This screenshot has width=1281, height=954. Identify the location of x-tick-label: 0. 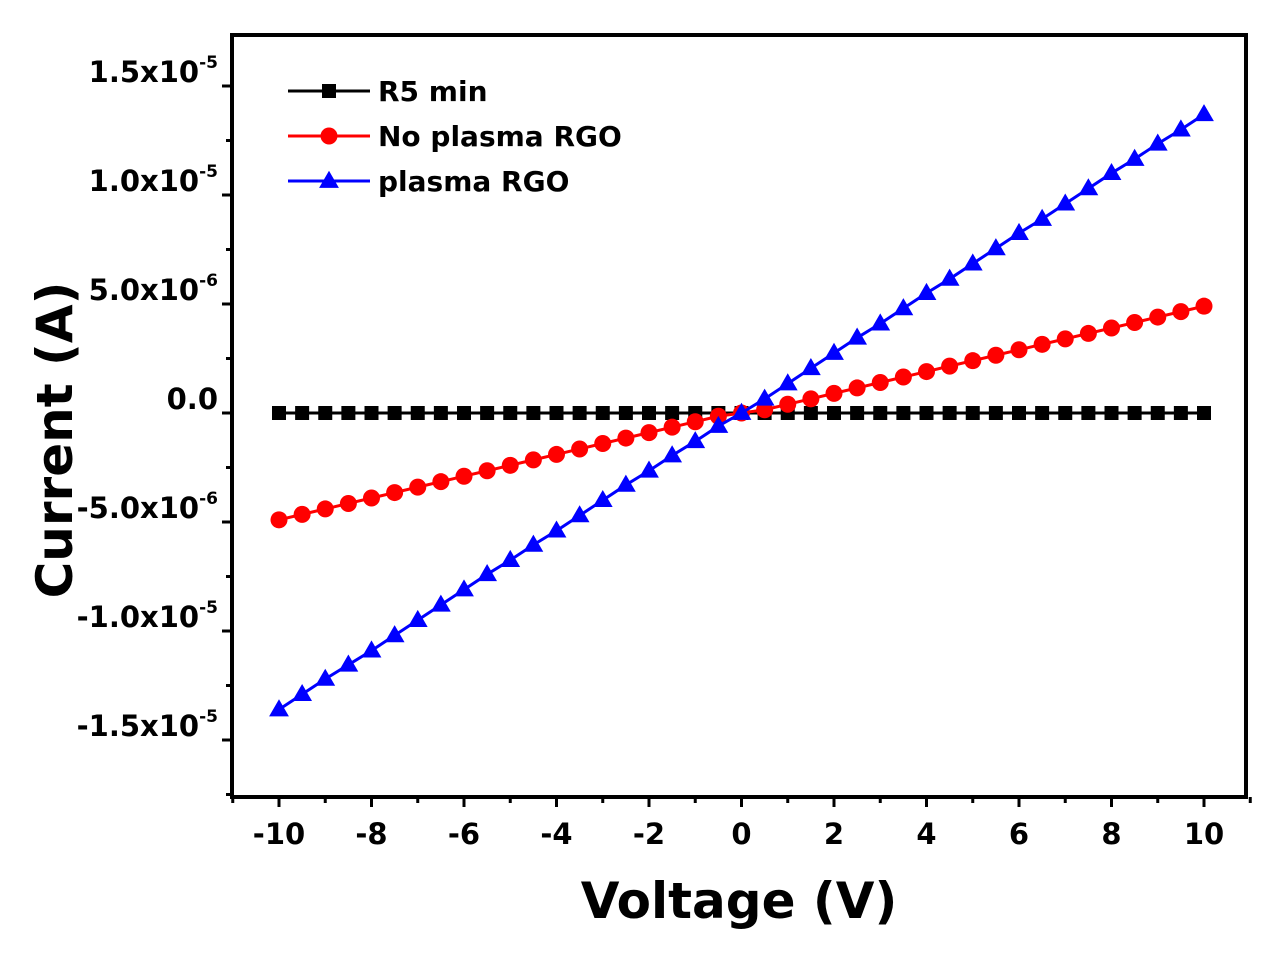
(741, 834).